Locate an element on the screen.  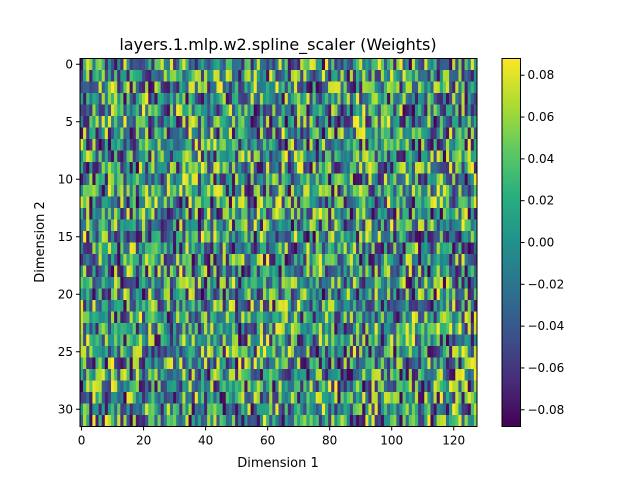
colorbar is located at coordinates (511, 242).